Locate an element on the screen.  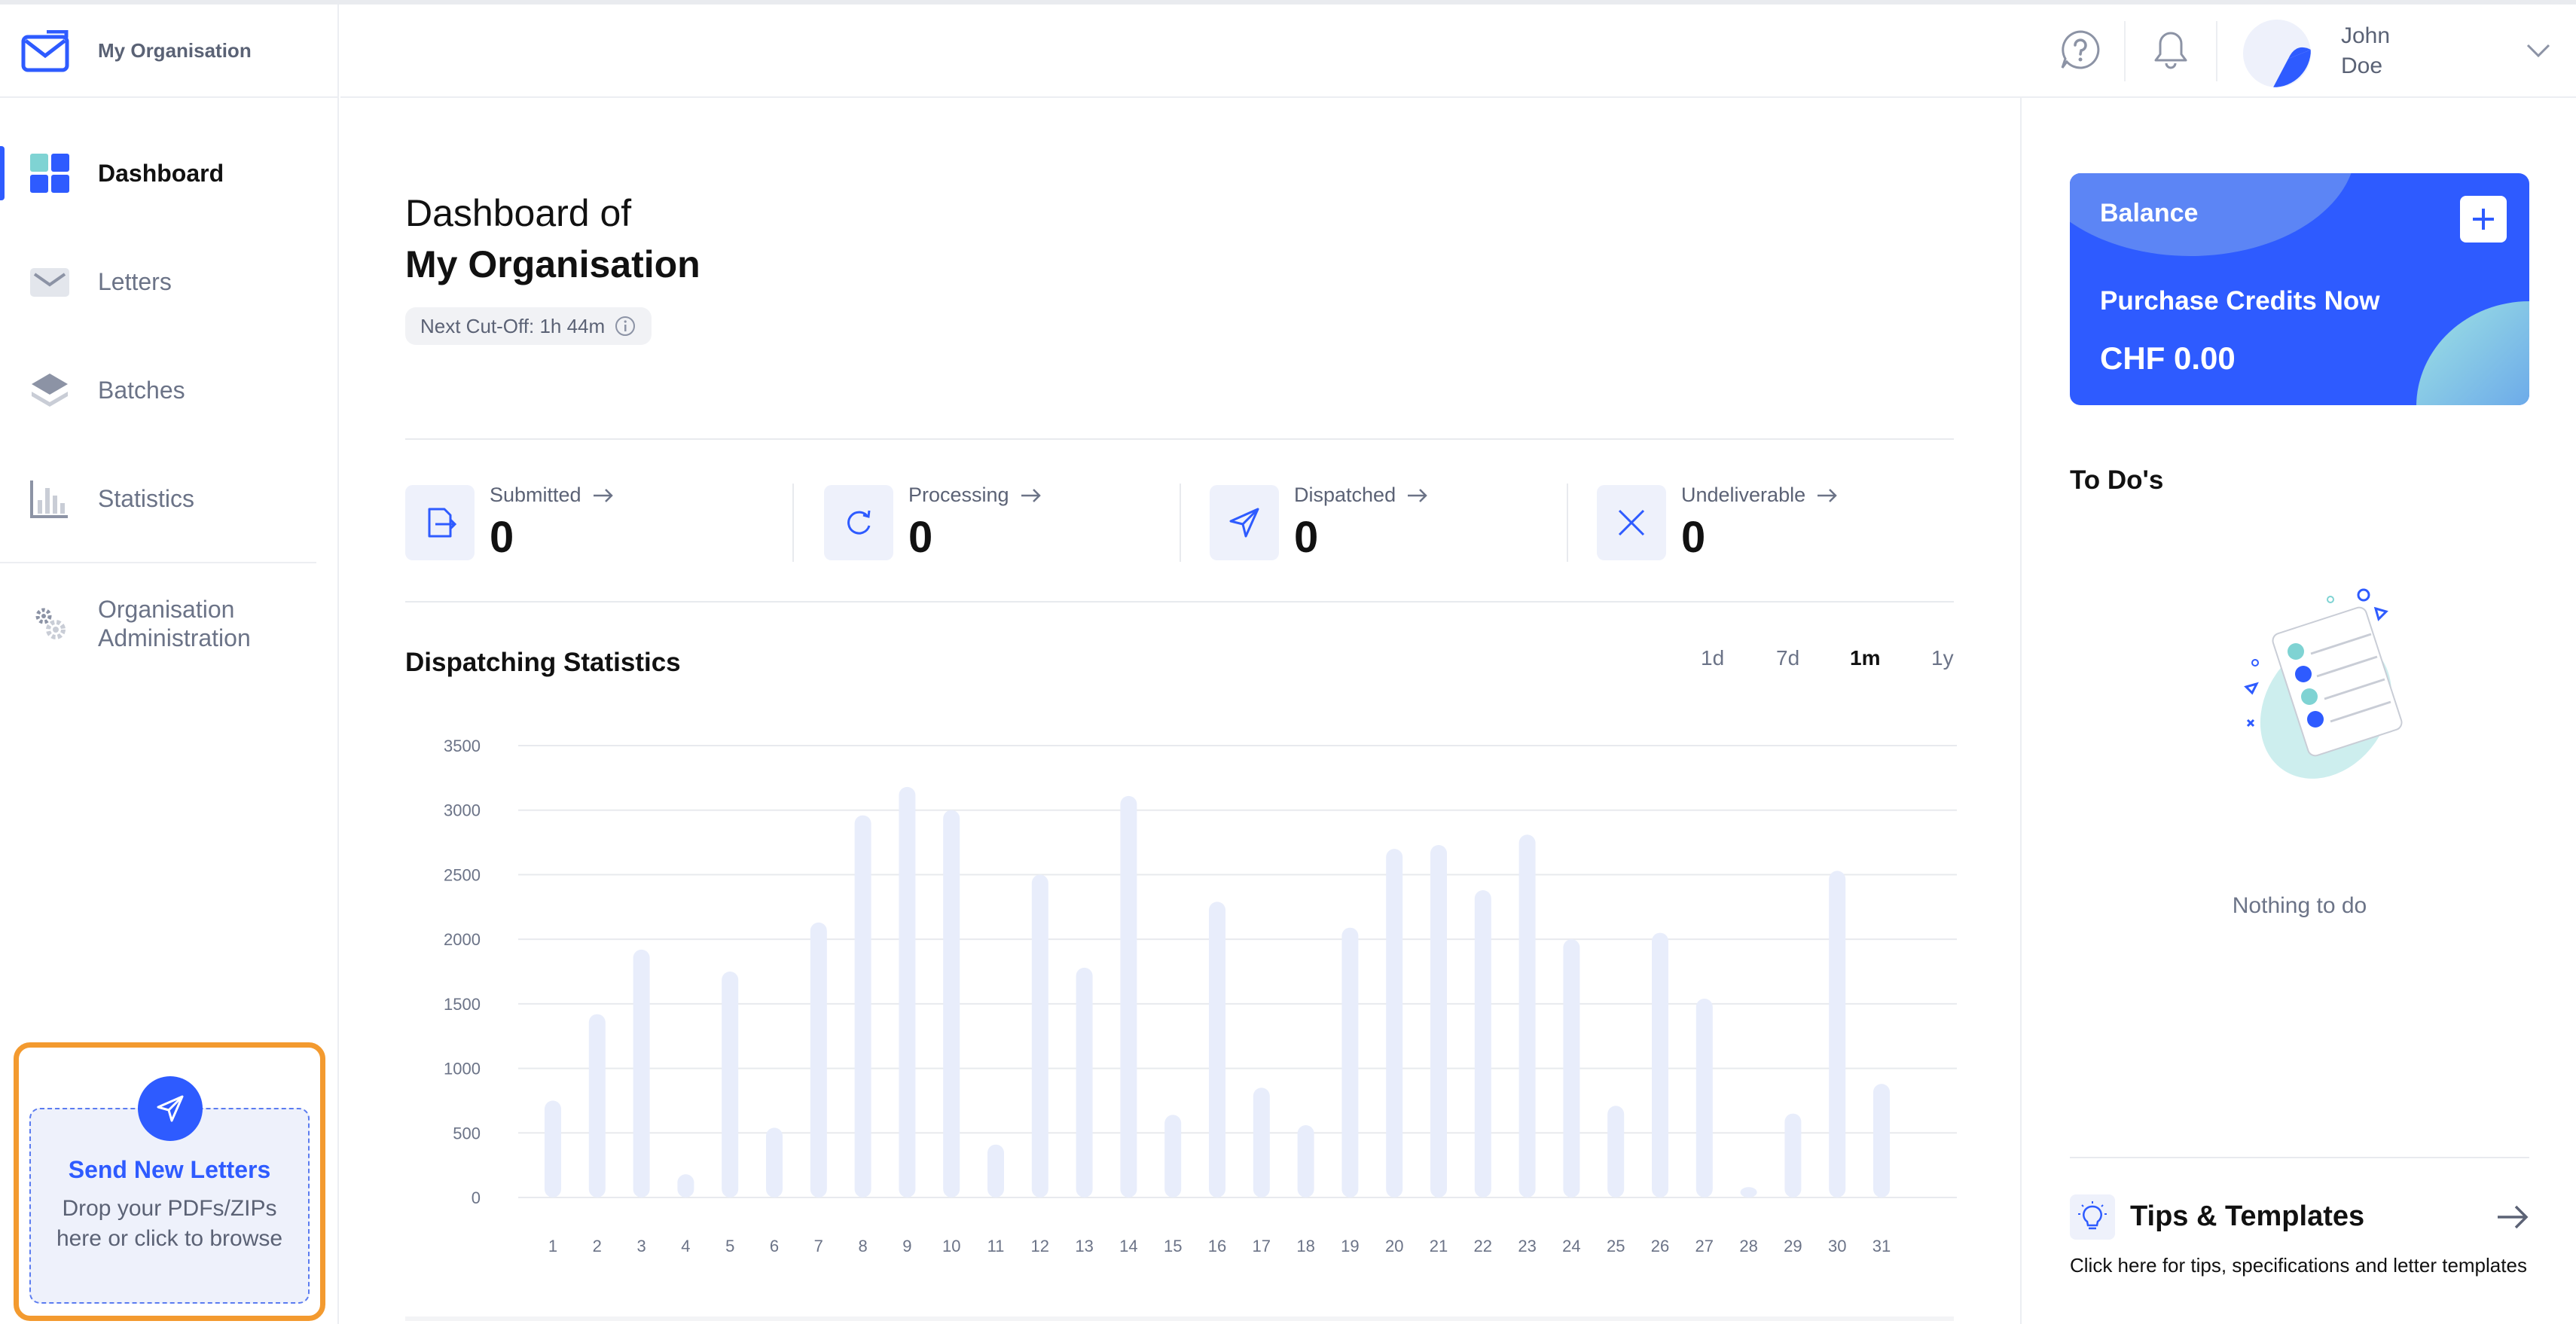
x-tick-label: 5 is located at coordinates (730, 1246).